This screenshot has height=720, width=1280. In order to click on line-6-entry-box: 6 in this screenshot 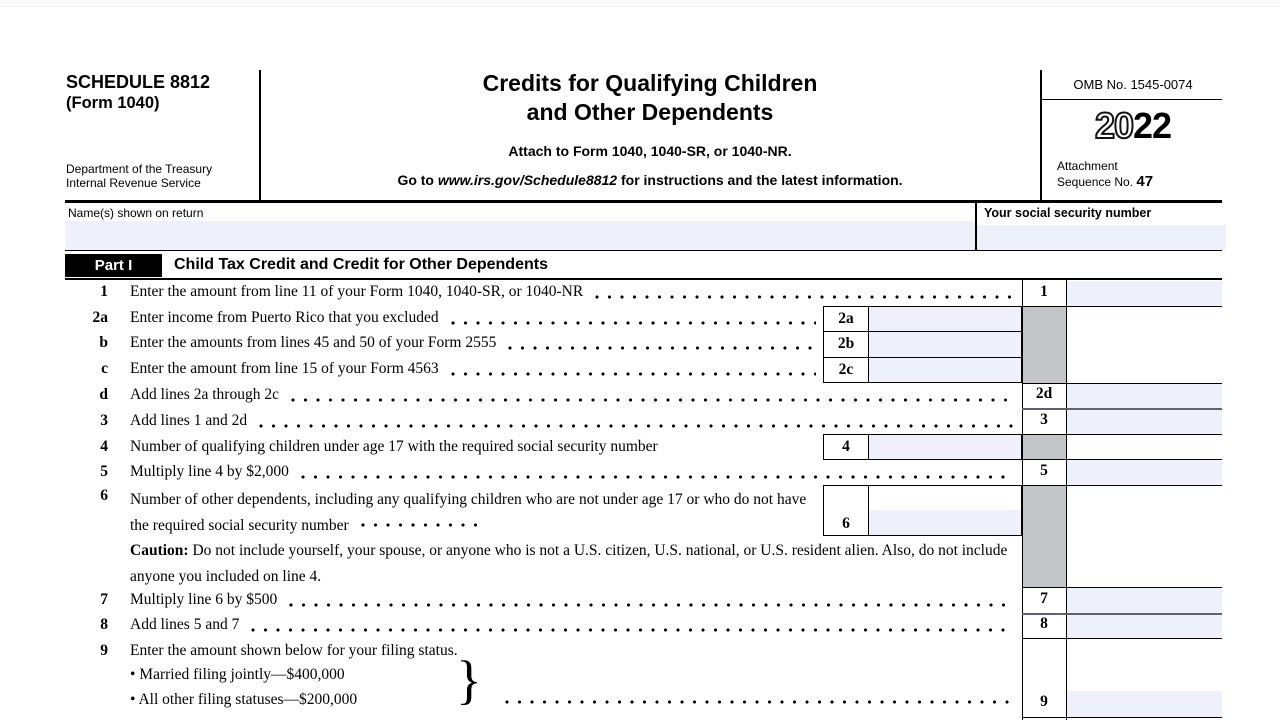, I will do `click(922, 510)`.